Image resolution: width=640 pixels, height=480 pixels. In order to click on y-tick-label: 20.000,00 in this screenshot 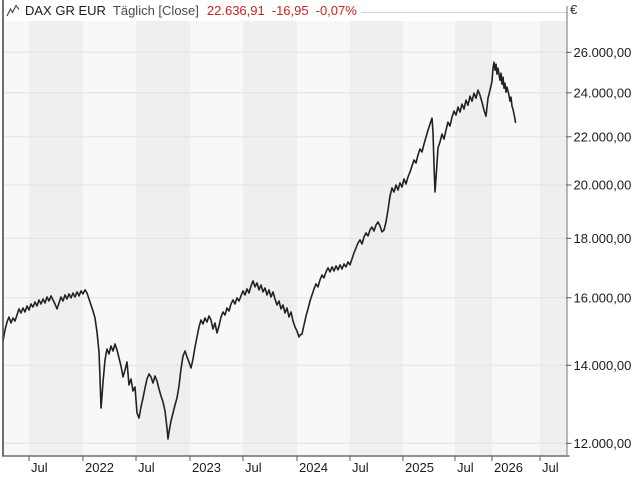, I will do `click(603, 185)`.